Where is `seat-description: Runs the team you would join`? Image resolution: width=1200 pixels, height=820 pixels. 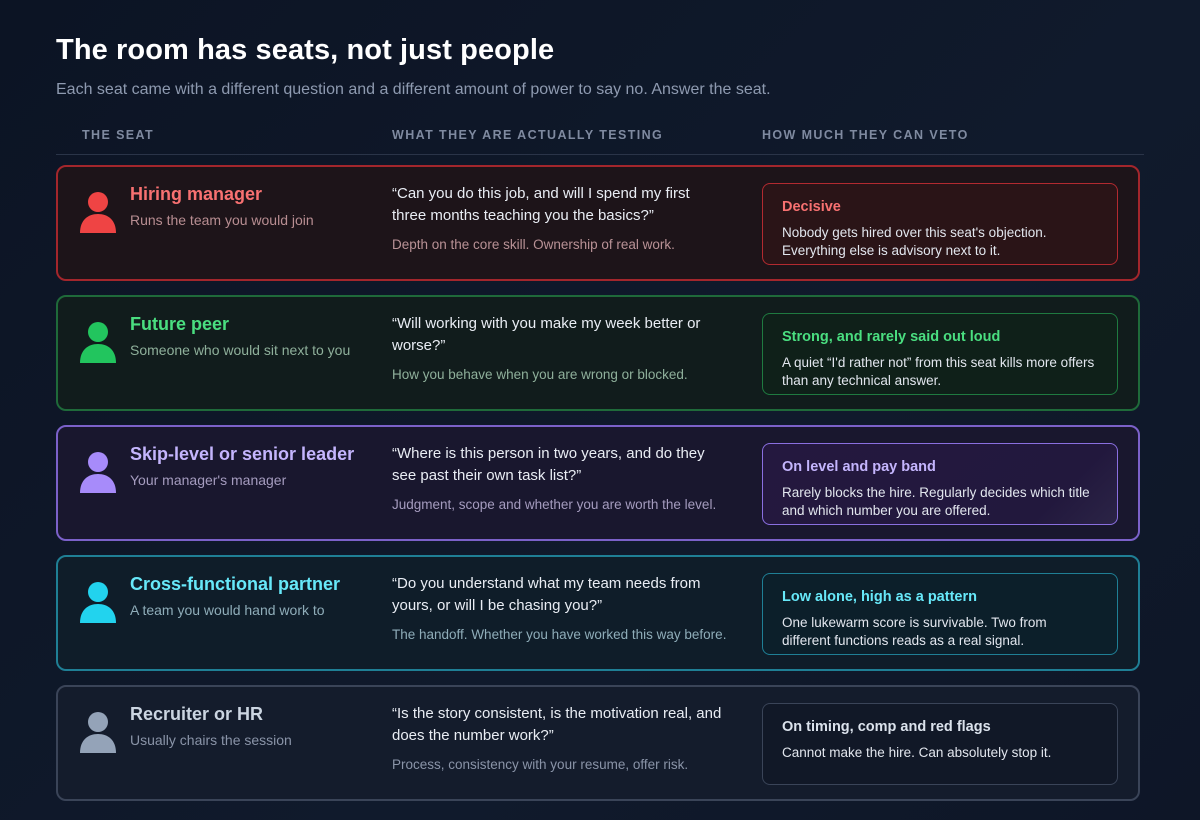 seat-description: Runs the team you would join is located at coordinates (222, 220).